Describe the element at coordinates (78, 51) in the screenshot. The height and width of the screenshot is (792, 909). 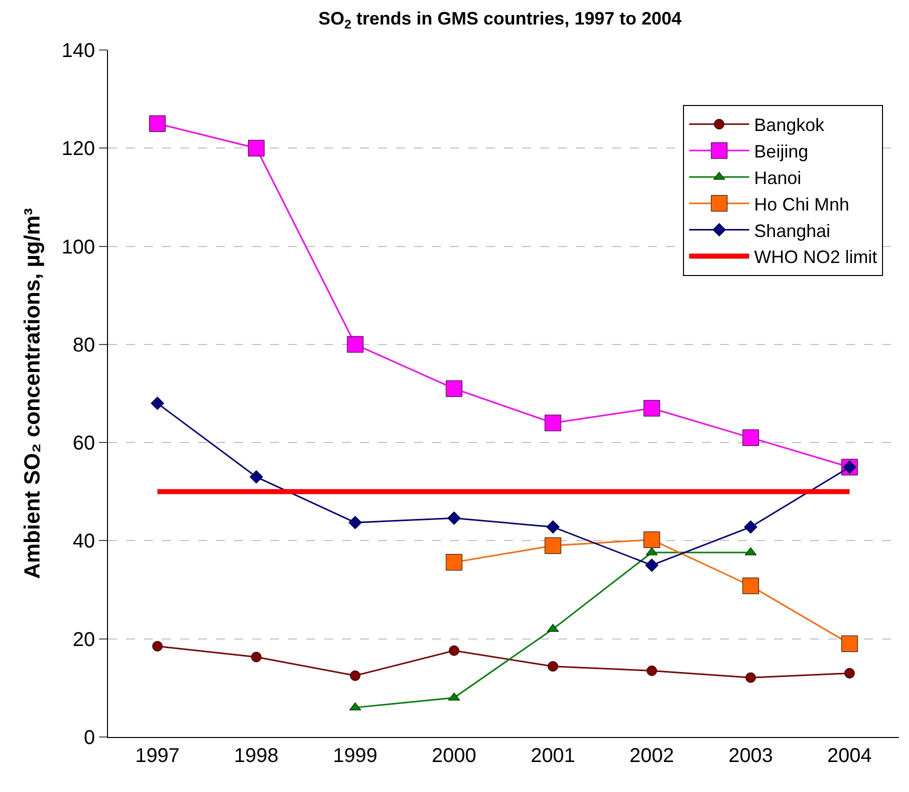
I see `y-tick-label: 140` at that location.